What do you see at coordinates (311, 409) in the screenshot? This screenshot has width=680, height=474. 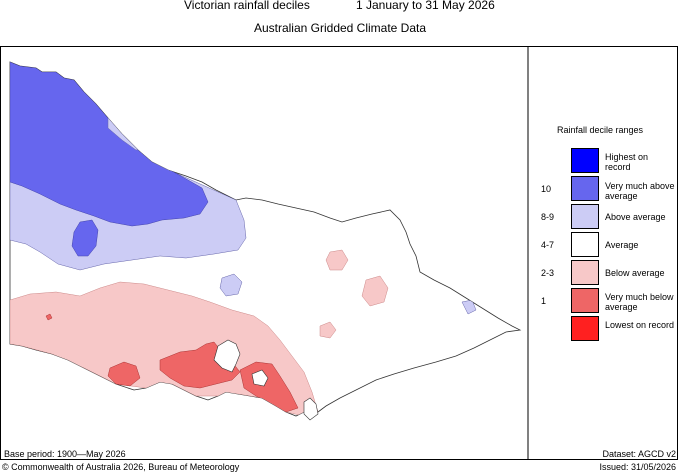 I see `wilsons-promontory` at bounding box center [311, 409].